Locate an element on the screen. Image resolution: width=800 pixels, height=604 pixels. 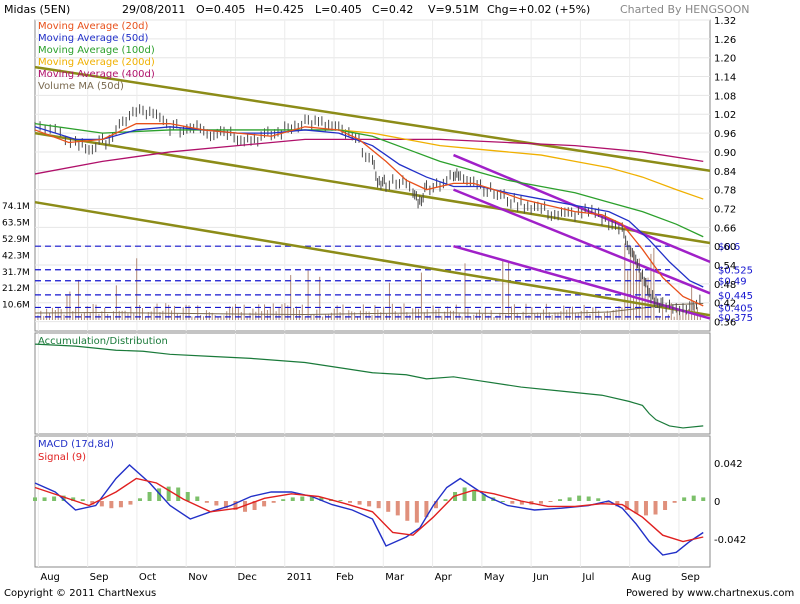
support-level-label: $0.525 is located at coordinates (735, 271).